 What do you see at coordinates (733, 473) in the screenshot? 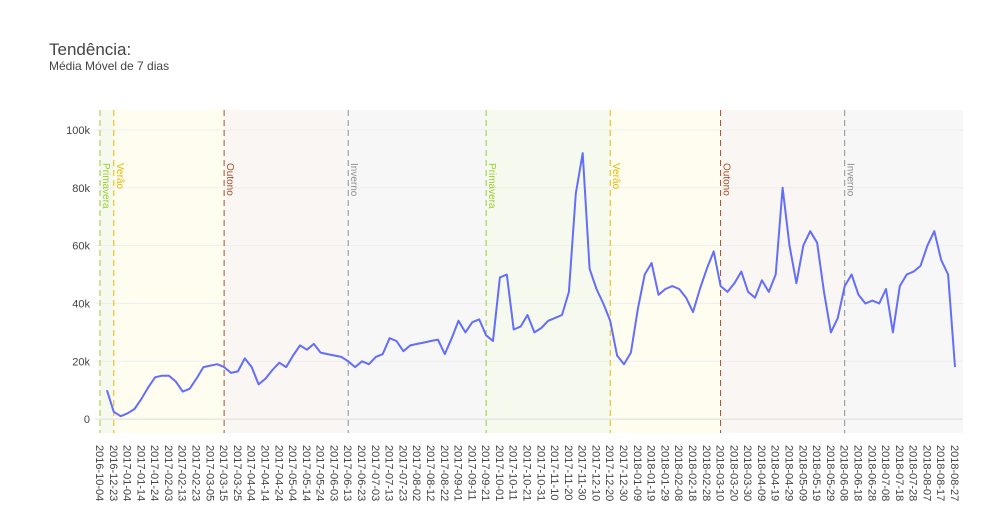
I see `x-tick-label: 2018-03-20` at bounding box center [733, 473].